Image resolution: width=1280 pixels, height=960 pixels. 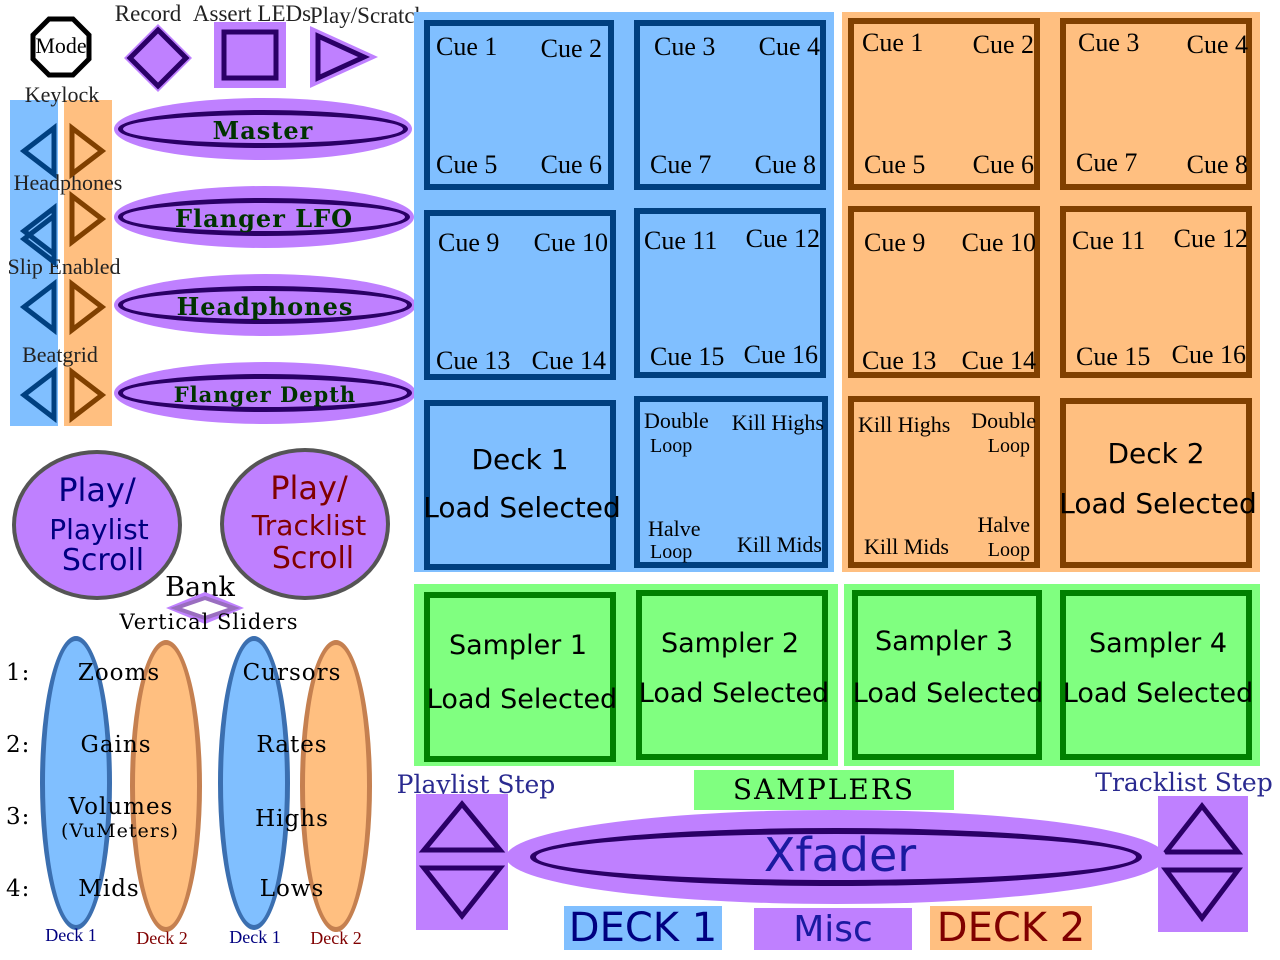 I want to click on bank-button, so click(x=205, y=608).